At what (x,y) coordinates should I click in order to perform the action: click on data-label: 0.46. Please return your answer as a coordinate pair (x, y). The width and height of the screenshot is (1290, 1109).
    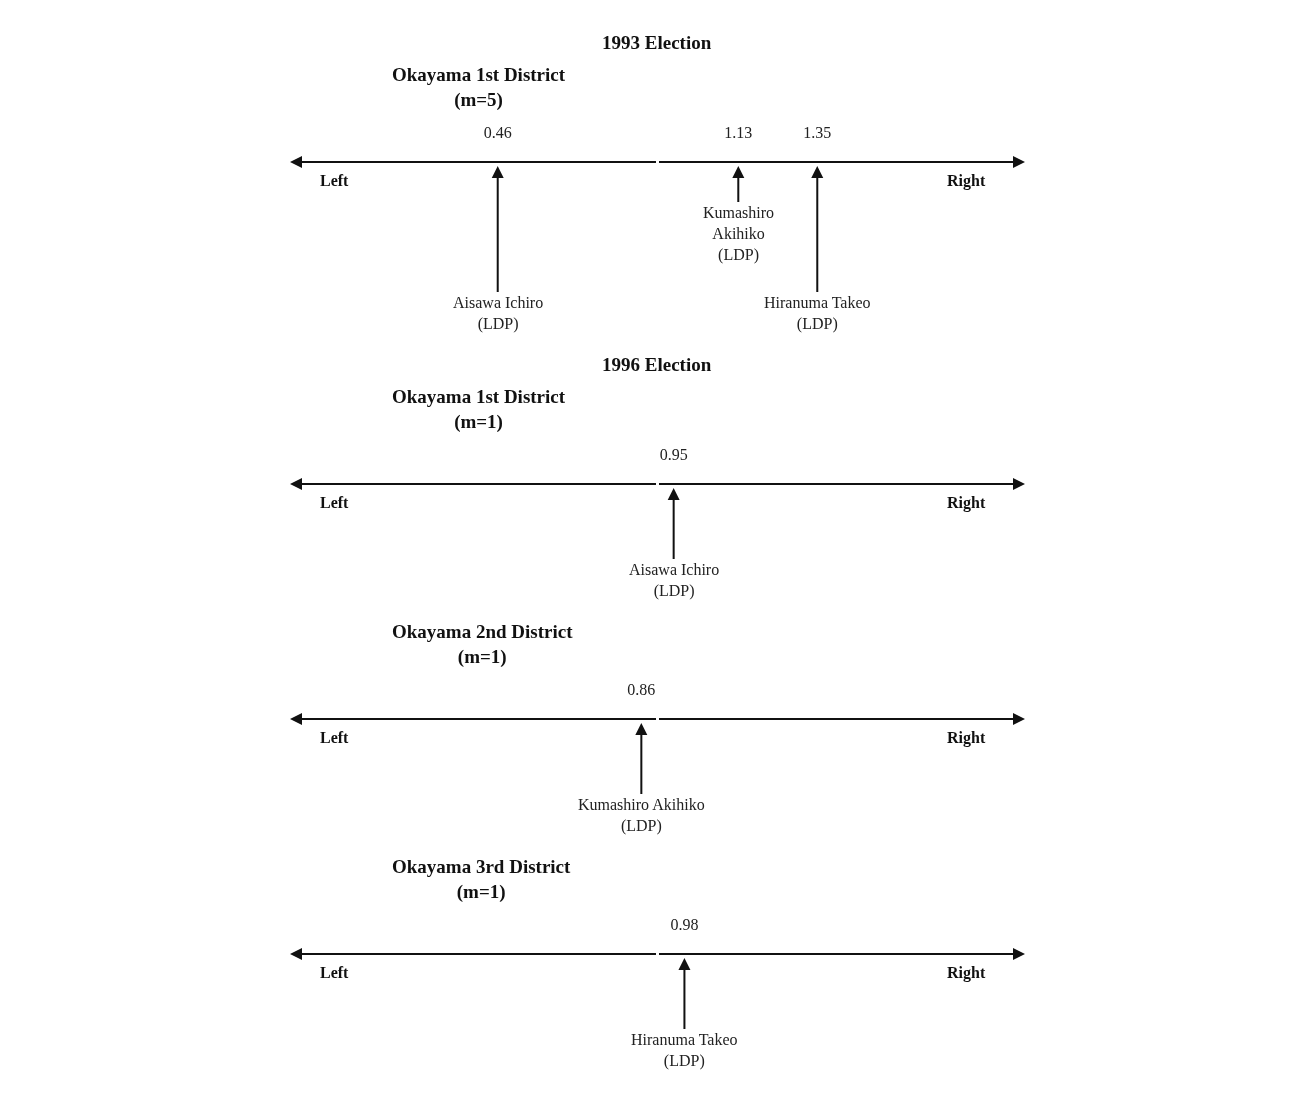
    Looking at the image, I should click on (497, 132).